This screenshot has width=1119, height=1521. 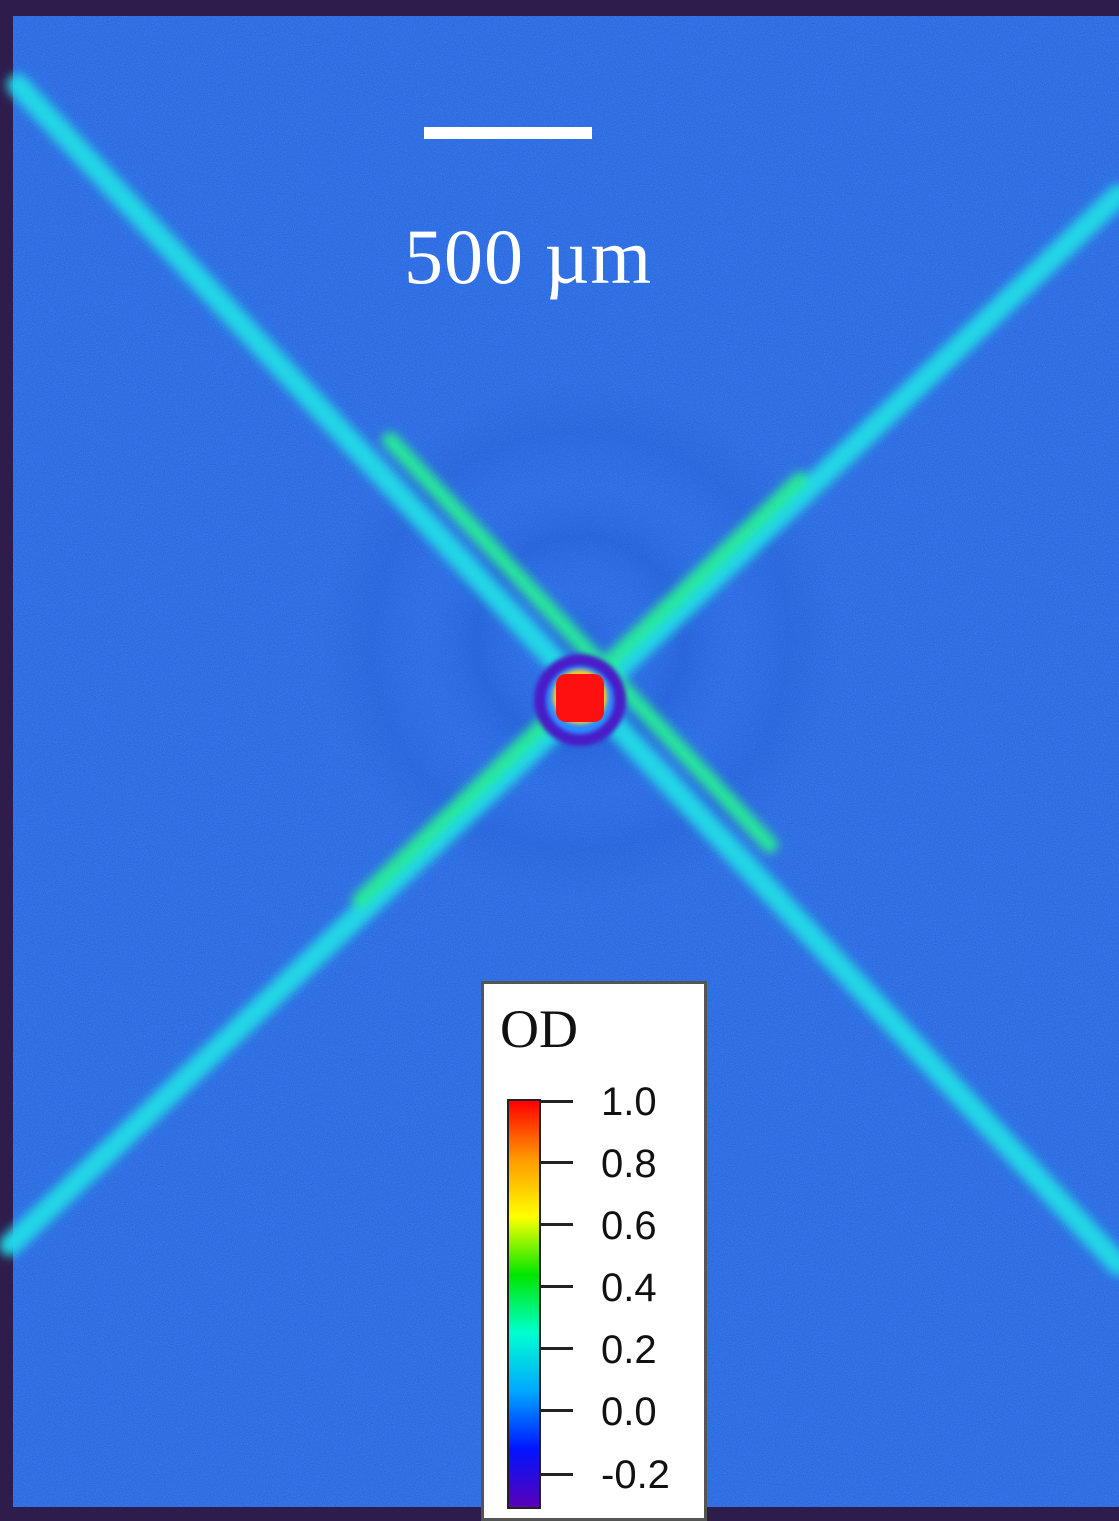 I want to click on colorbar: OD 1.0 0.8 0.6 0.4 0.2 0.0 -0.2, so click(x=594, y=1251).